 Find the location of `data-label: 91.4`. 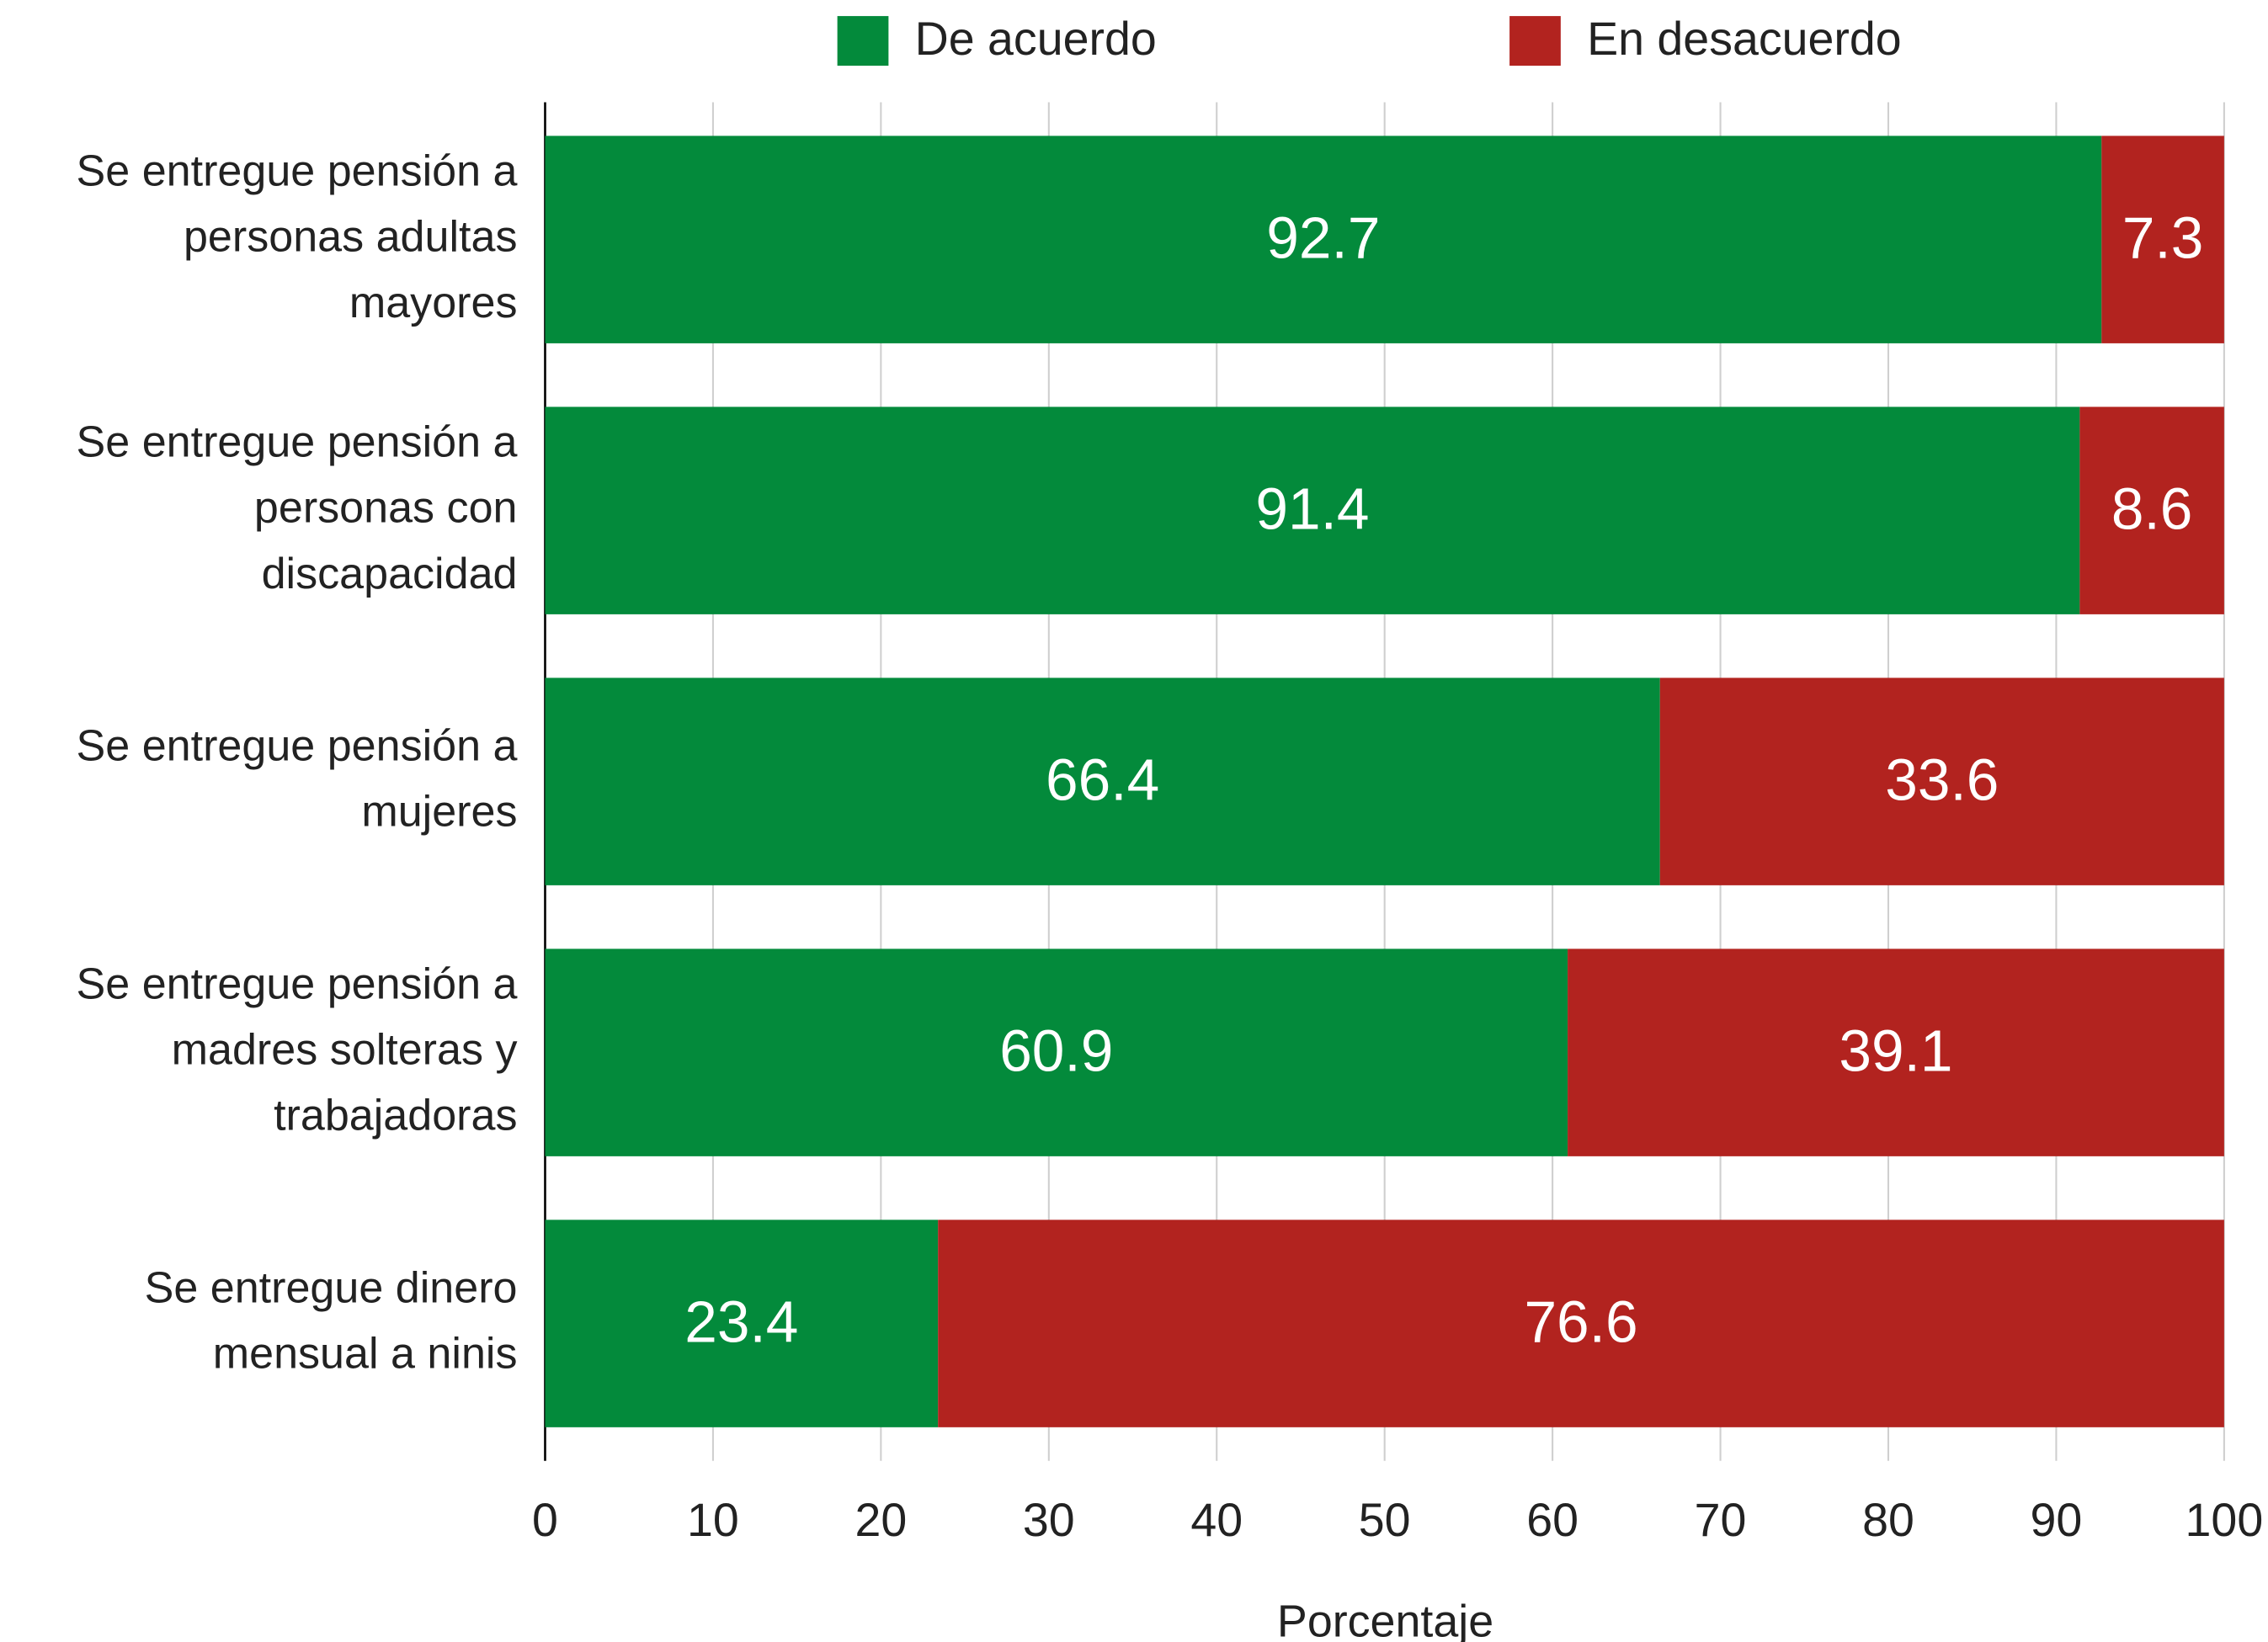

data-label: 91.4 is located at coordinates (1312, 508).